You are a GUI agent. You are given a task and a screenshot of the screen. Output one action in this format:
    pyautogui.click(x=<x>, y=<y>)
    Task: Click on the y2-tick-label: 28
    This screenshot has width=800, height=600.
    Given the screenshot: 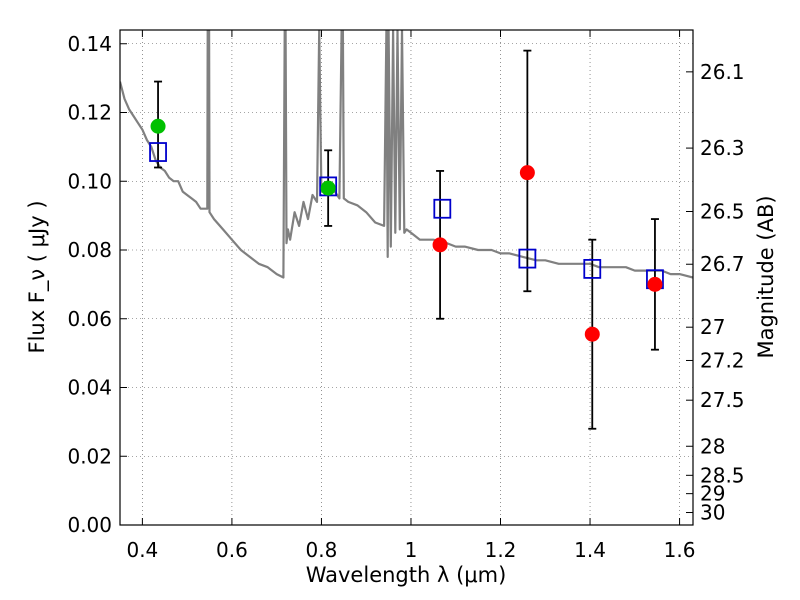 What is the action you would take?
    pyautogui.click(x=712, y=446)
    